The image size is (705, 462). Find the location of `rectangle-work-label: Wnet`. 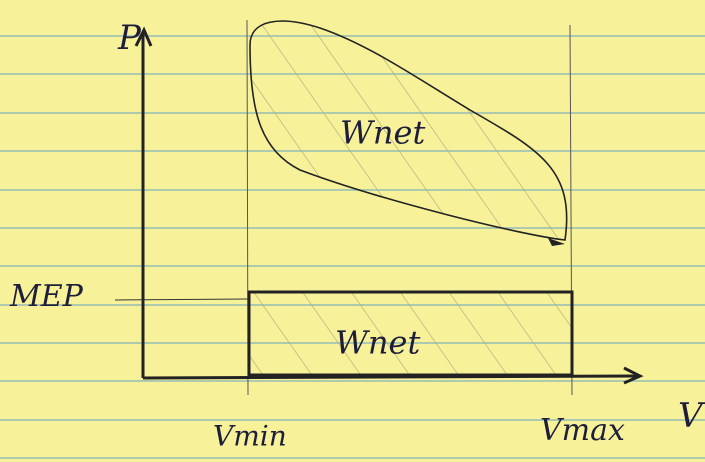

rectangle-work-label: Wnet is located at coordinates (377, 343).